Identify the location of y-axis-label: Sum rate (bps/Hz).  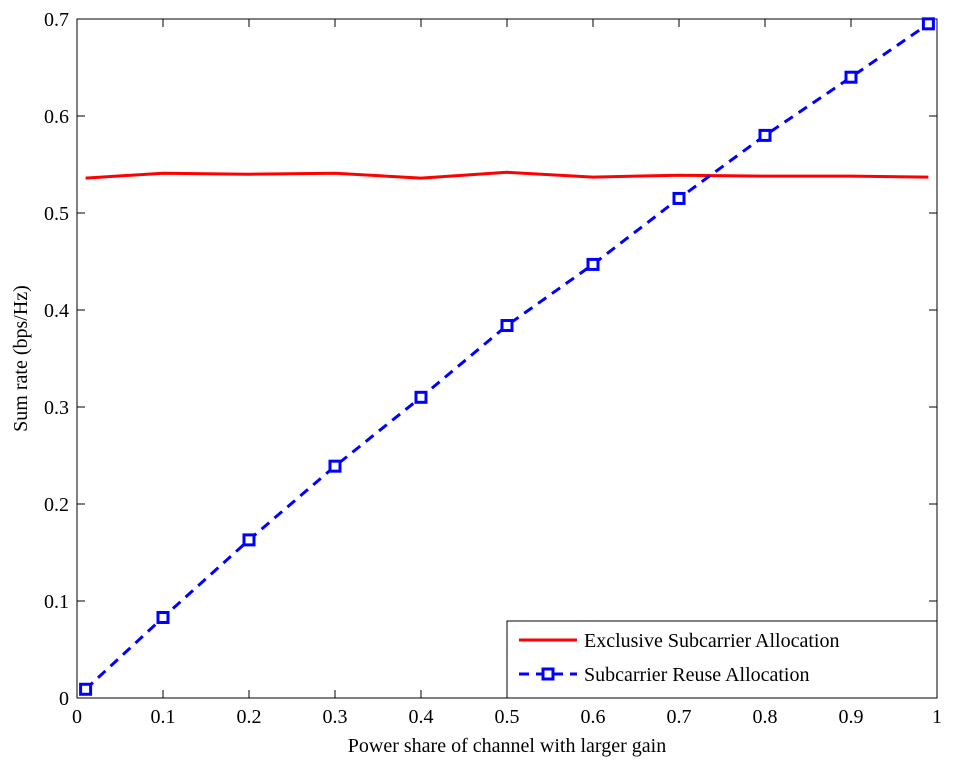
(21, 358).